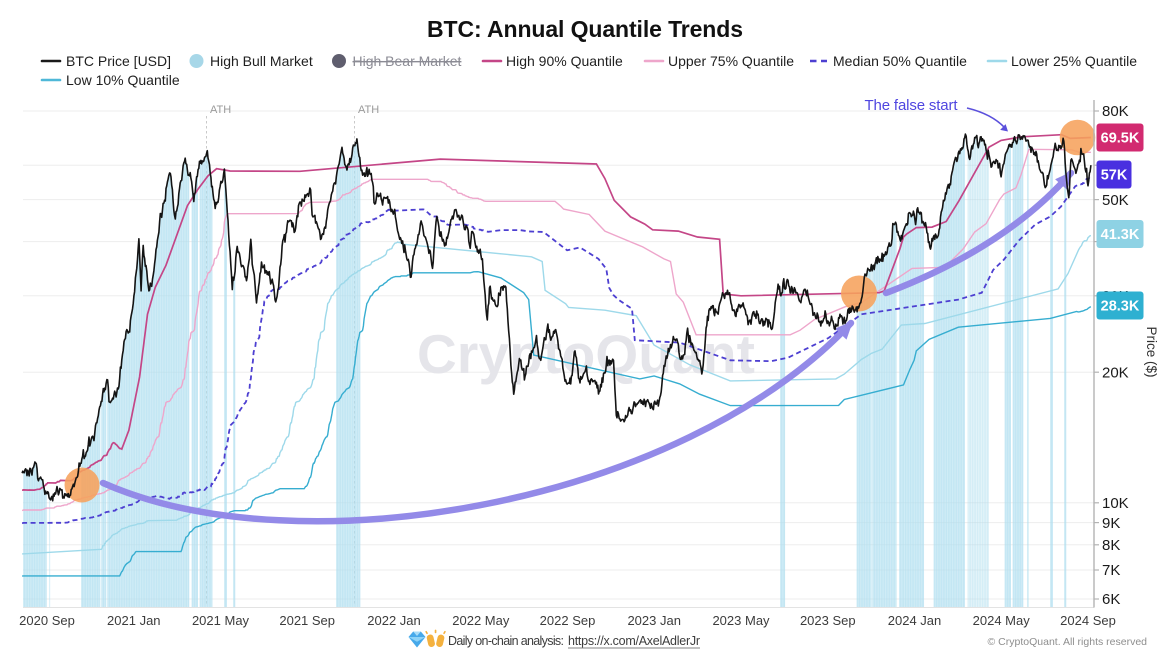 This screenshot has height=661, width=1170. I want to click on svg-text: 9K, so click(1111, 523).